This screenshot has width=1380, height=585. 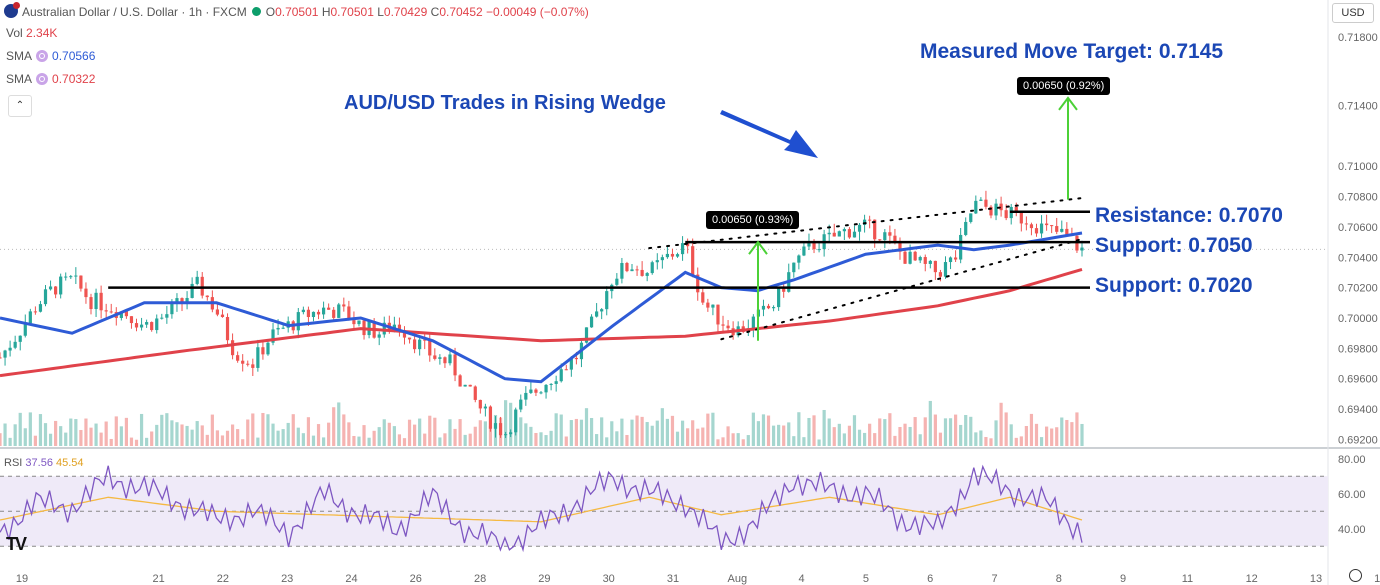 I want to click on time-tick-label: 12, so click(x=1252, y=579).